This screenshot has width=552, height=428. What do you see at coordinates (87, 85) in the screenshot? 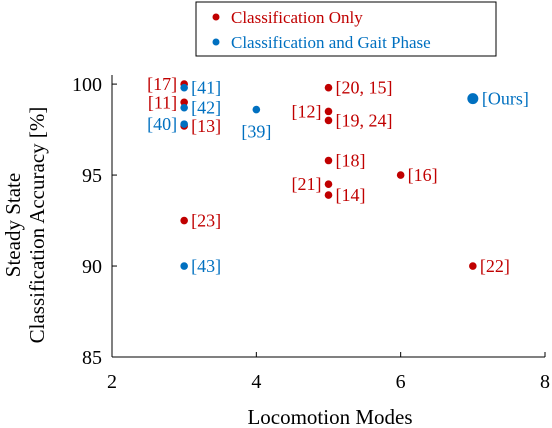
I see `y-tick-label: 100` at bounding box center [87, 85].